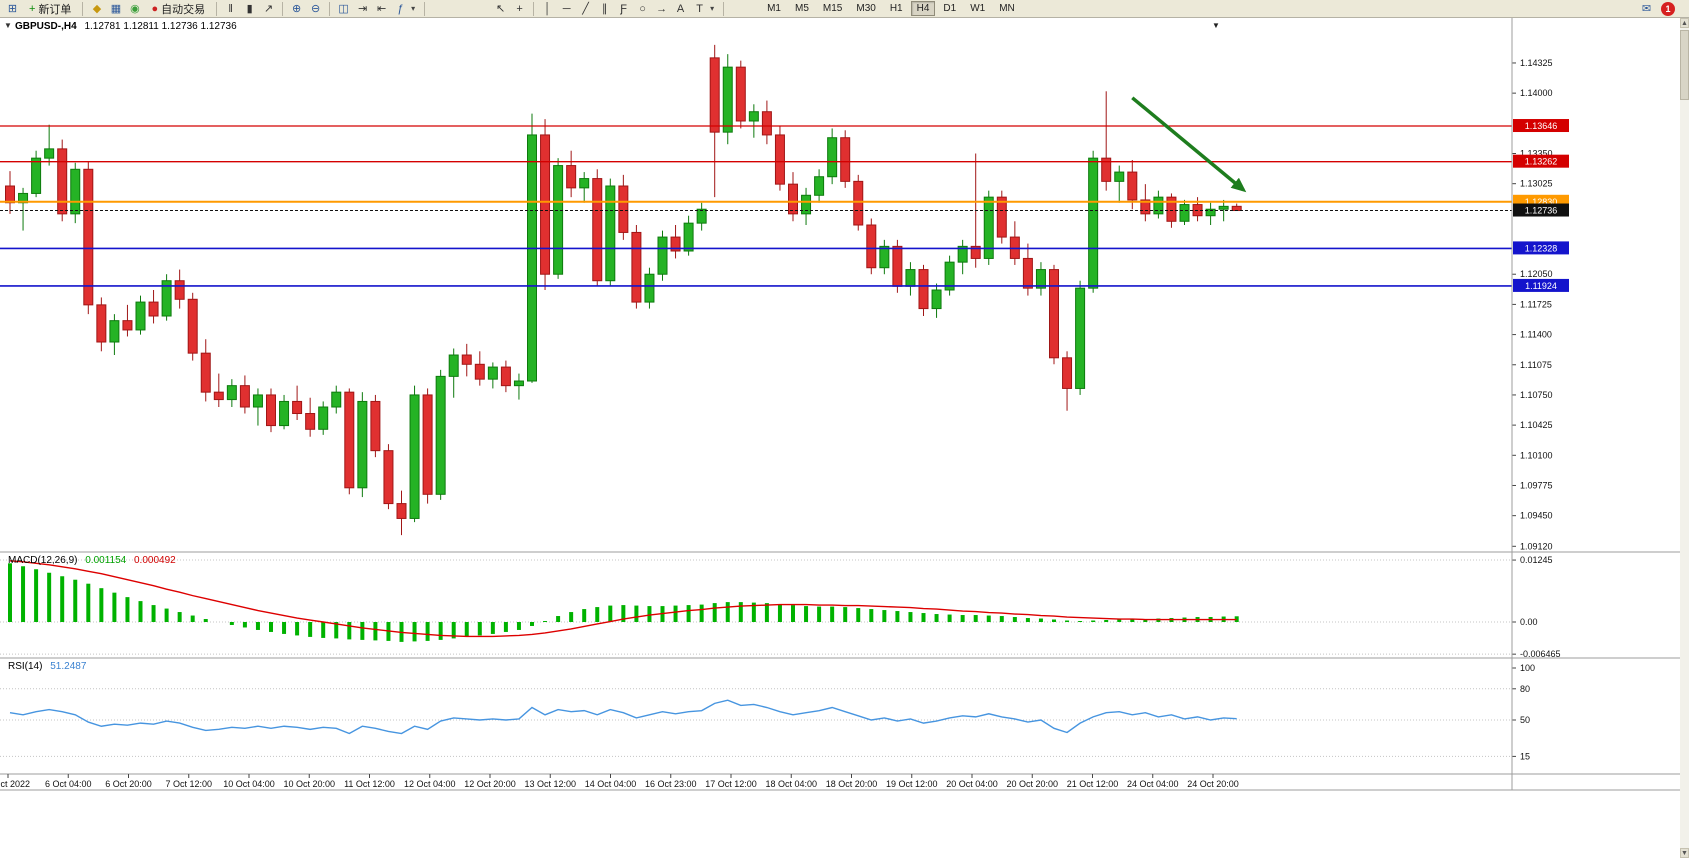  I want to click on timeframe-button-d1: D1, so click(950, 8).